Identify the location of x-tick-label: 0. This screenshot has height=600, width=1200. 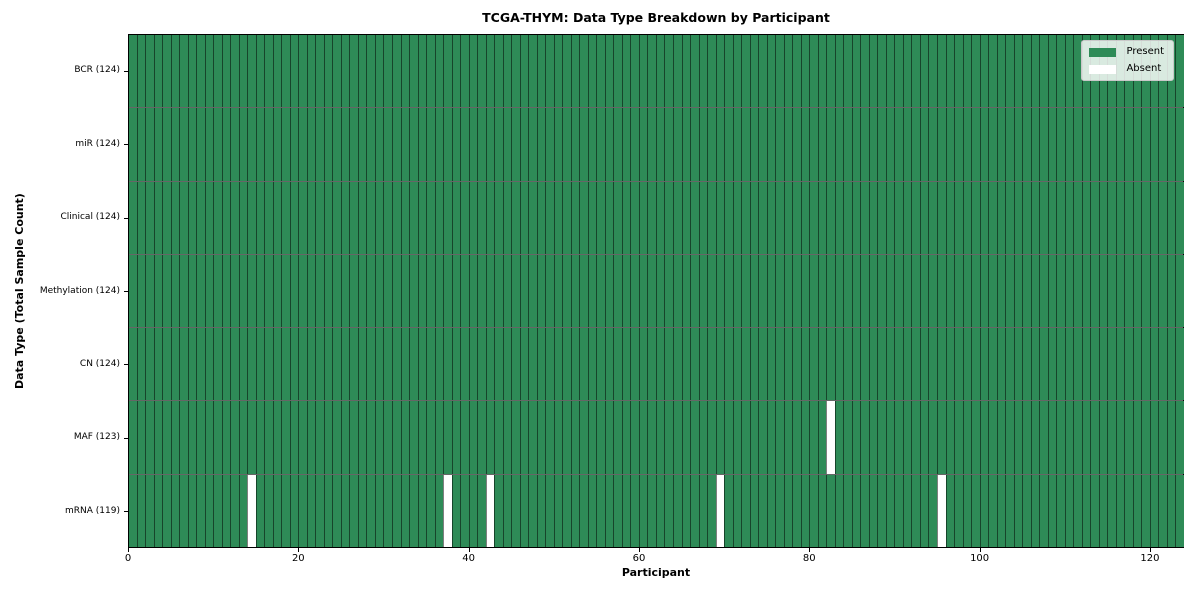
(128, 558).